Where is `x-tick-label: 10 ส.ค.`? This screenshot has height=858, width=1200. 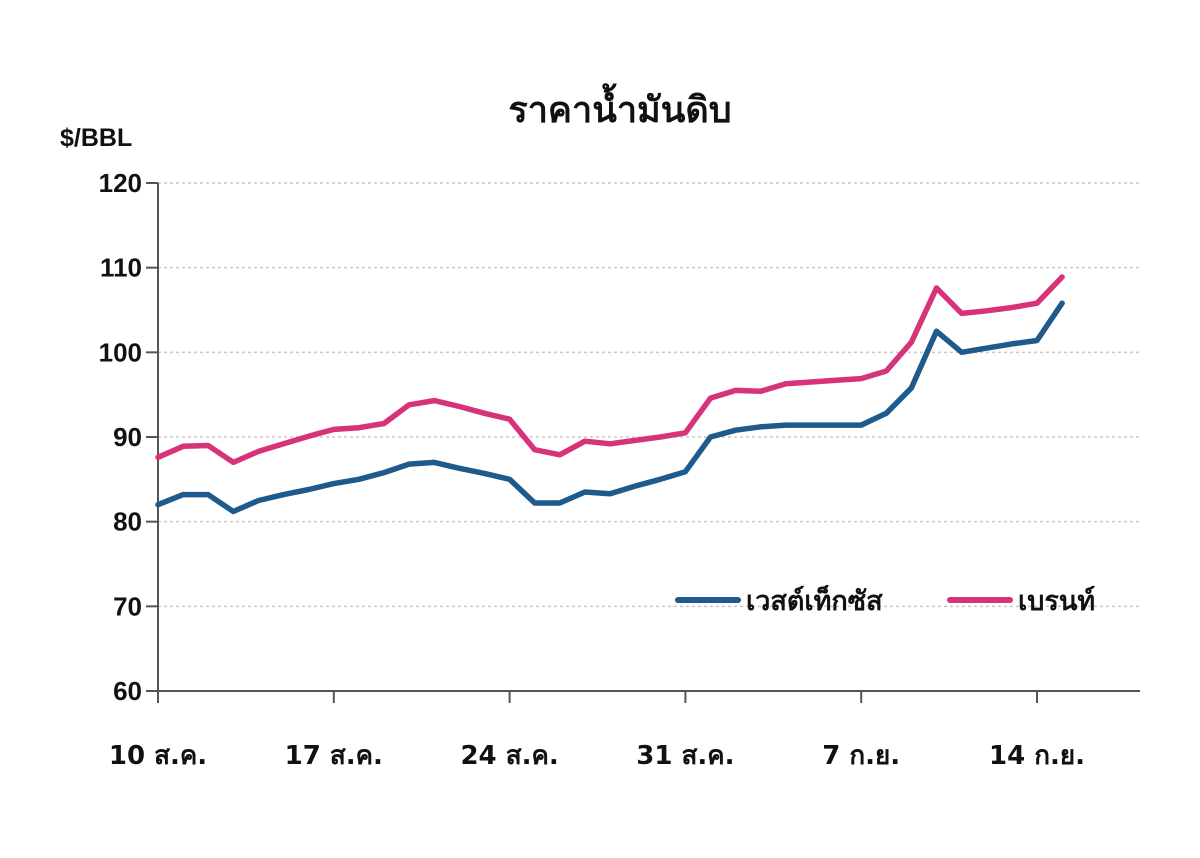 x-tick-label: 10 ส.ค. is located at coordinates (158, 756).